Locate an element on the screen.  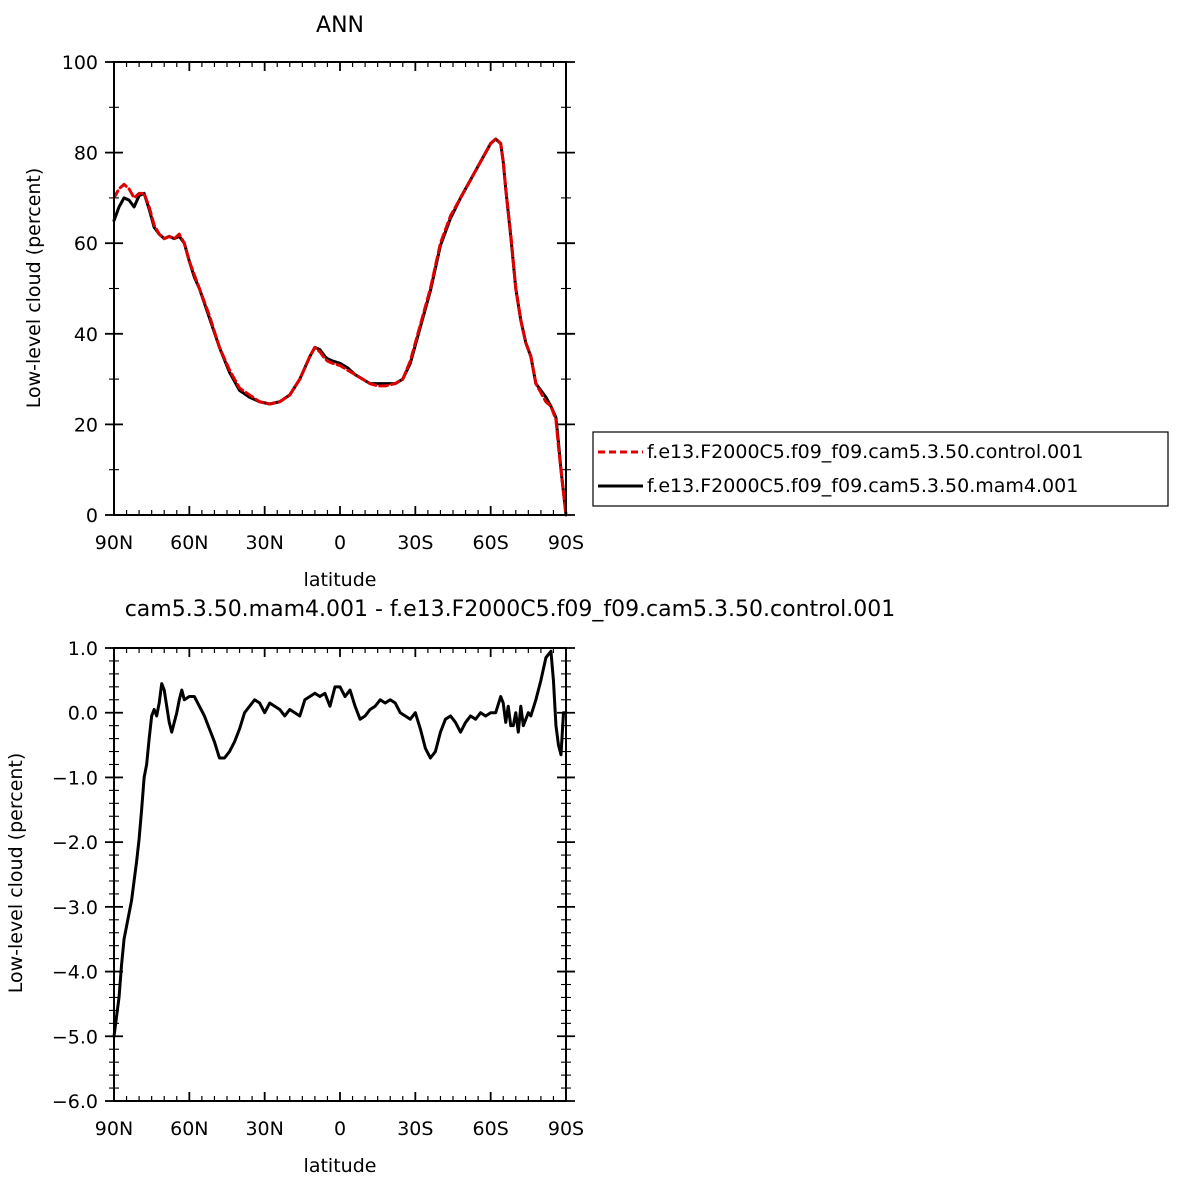
bottom-chart-y-axis-title: Low-level cloud (percent) is located at coordinates (16, 873).